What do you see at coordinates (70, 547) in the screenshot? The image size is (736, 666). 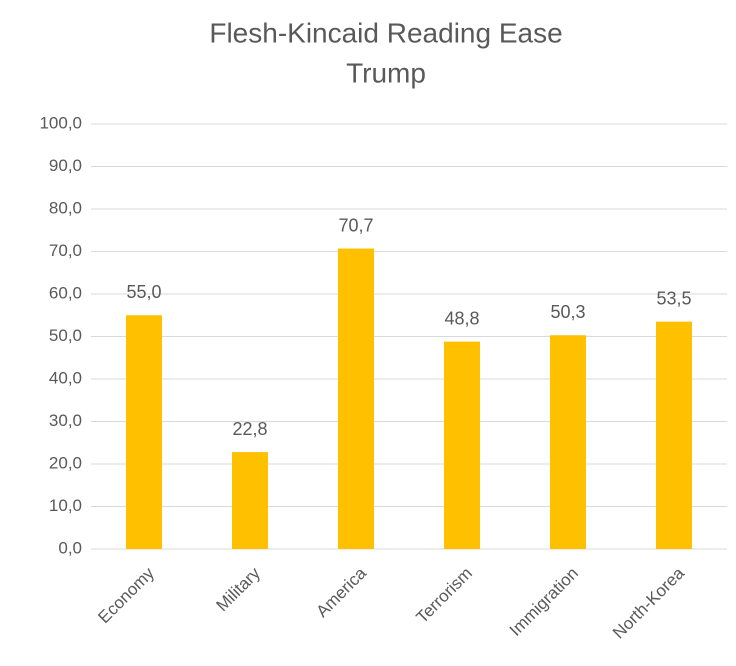 I see `y-tick-label: 0,0` at bounding box center [70, 547].